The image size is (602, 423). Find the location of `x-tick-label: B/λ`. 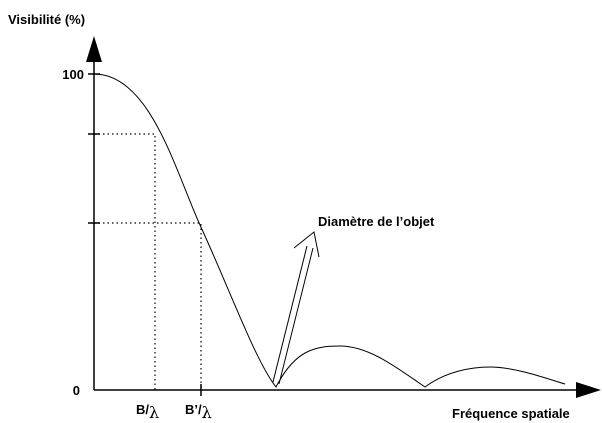

x-tick-label: B/λ is located at coordinates (147, 412).